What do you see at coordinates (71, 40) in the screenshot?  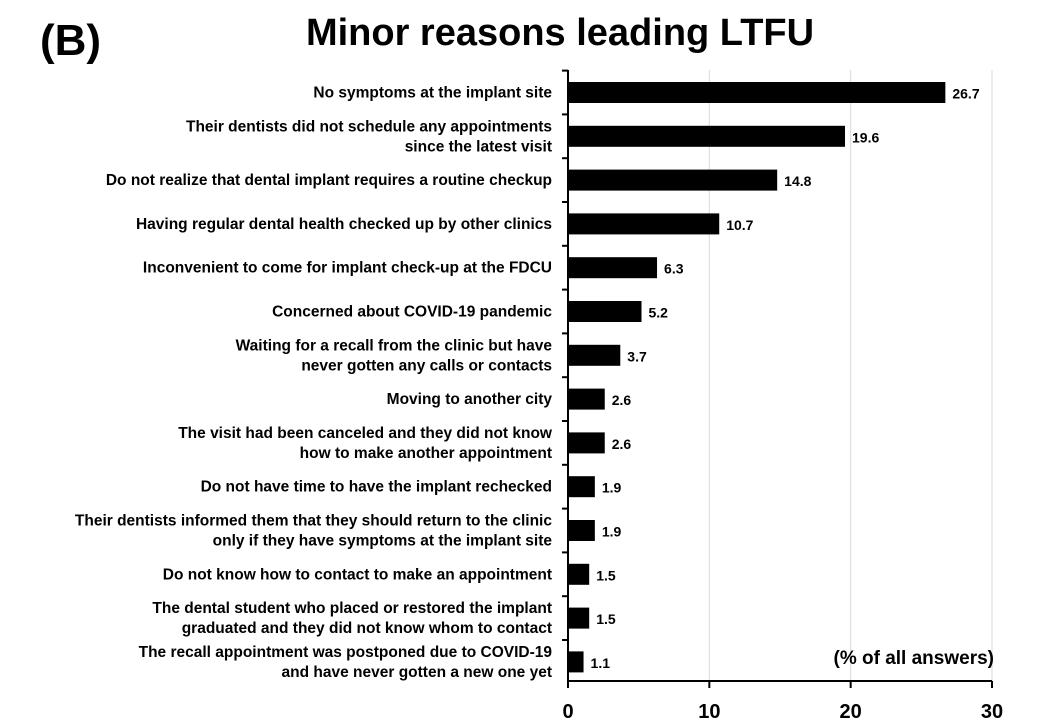 I see `panel-label: (B)` at bounding box center [71, 40].